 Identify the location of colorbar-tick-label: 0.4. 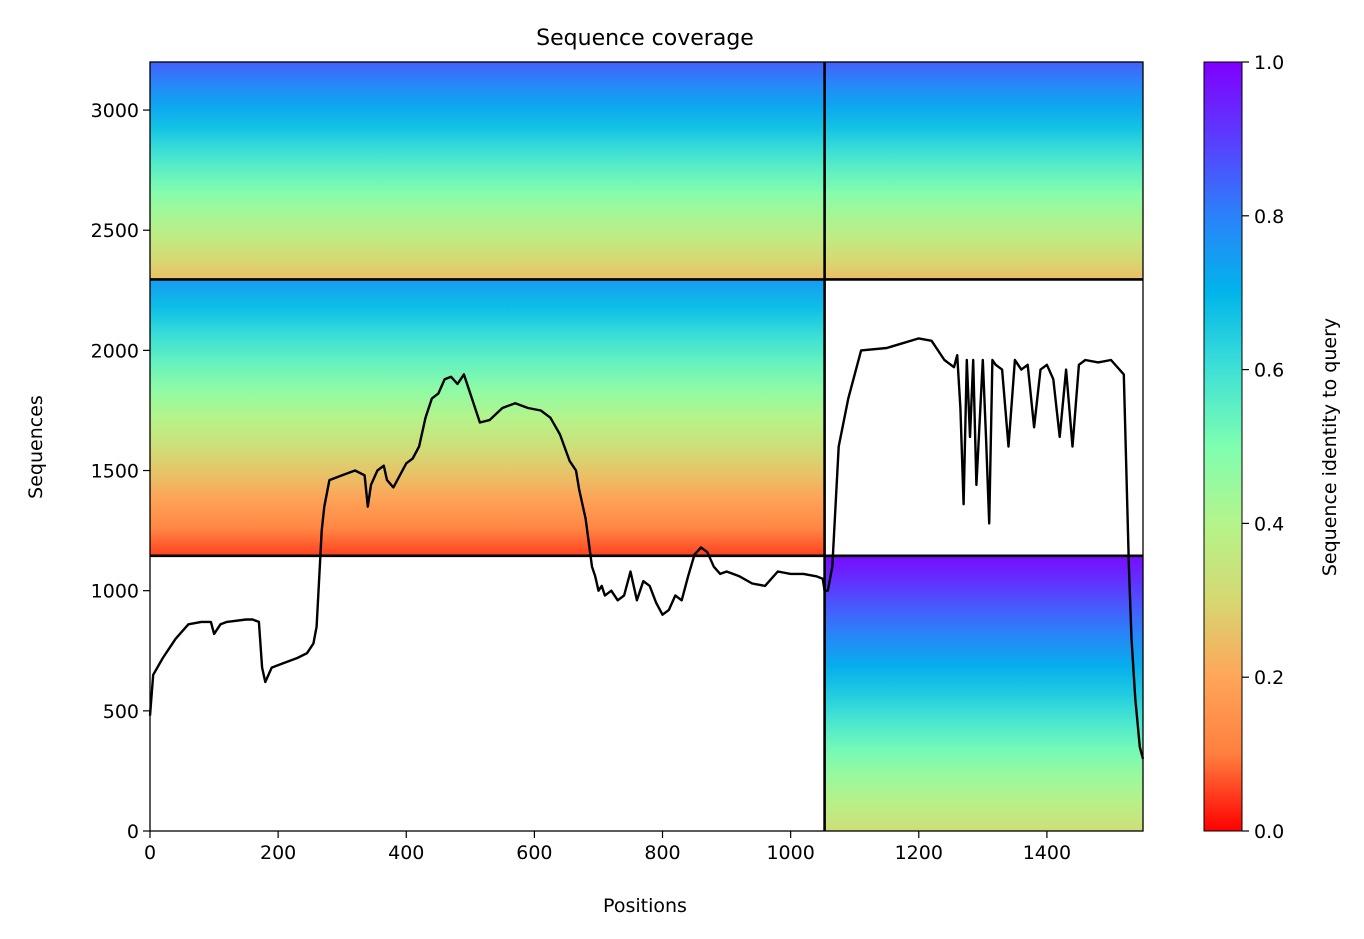
(1269, 524).